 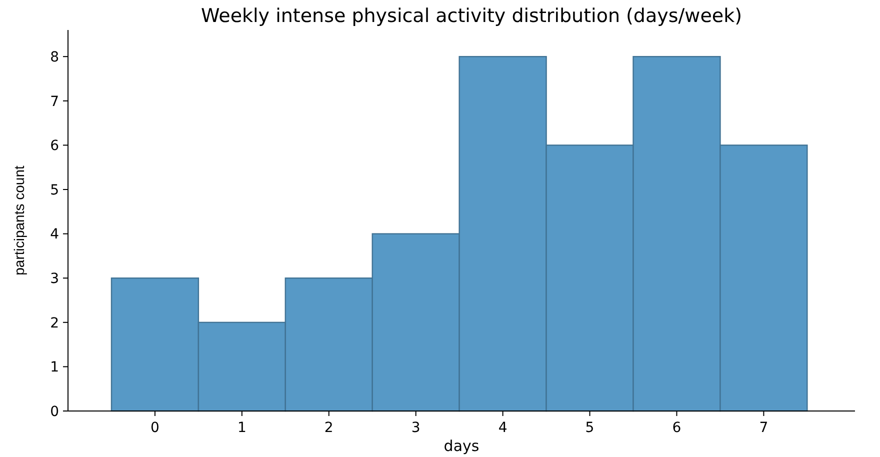 I want to click on y-tick-label: 4, so click(x=55, y=234).